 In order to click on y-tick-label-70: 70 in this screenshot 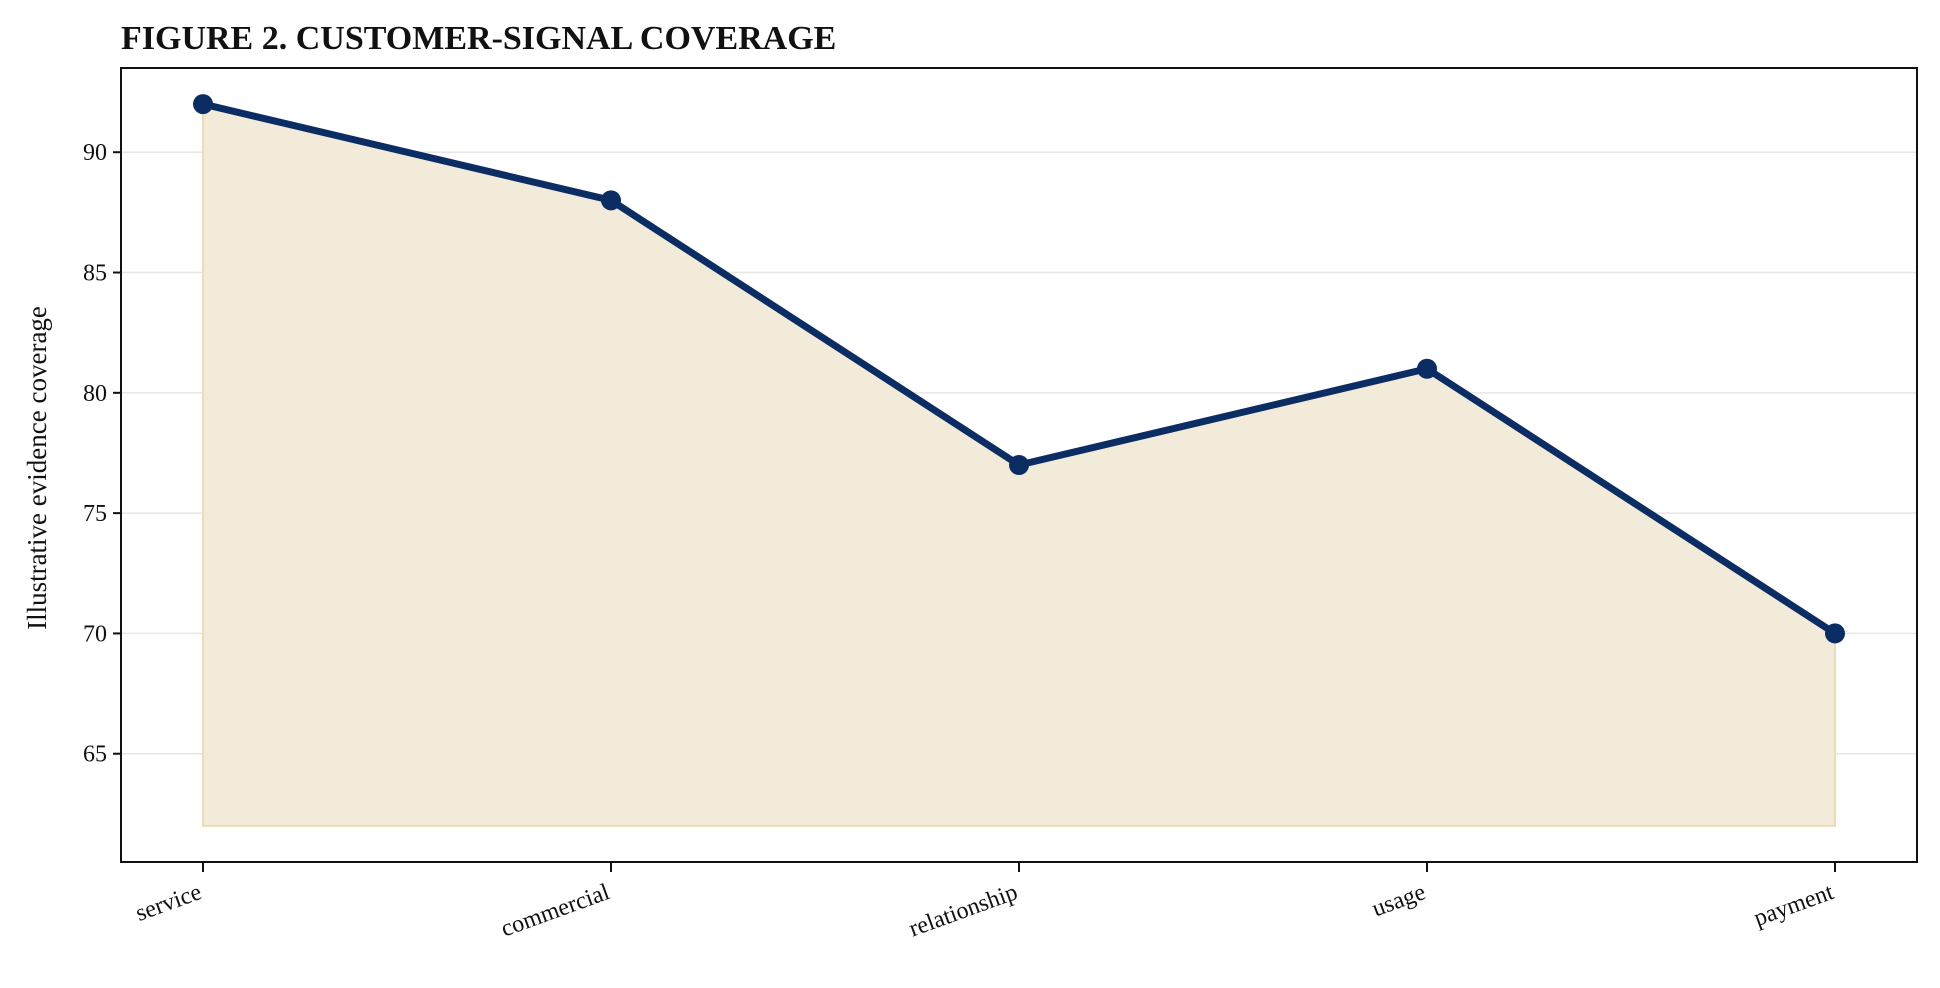, I will do `click(95, 634)`.